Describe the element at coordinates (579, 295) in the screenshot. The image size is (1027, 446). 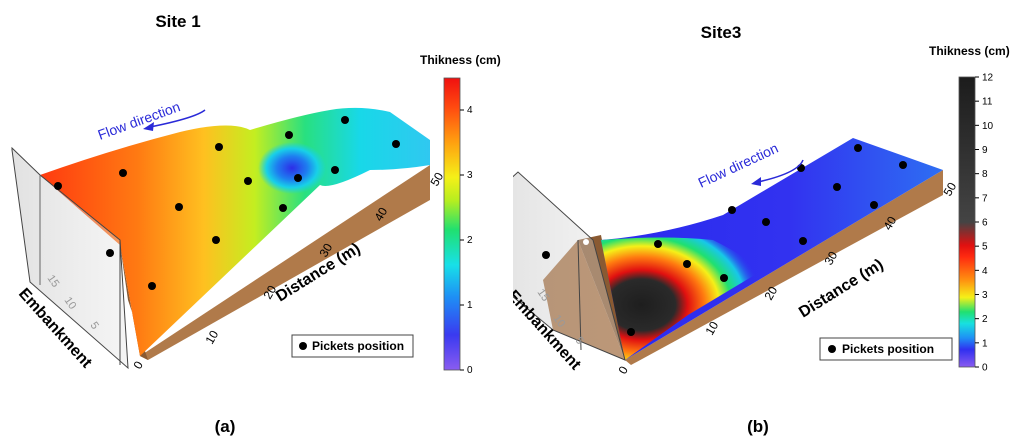
I see `chart-b-box-edge` at that location.